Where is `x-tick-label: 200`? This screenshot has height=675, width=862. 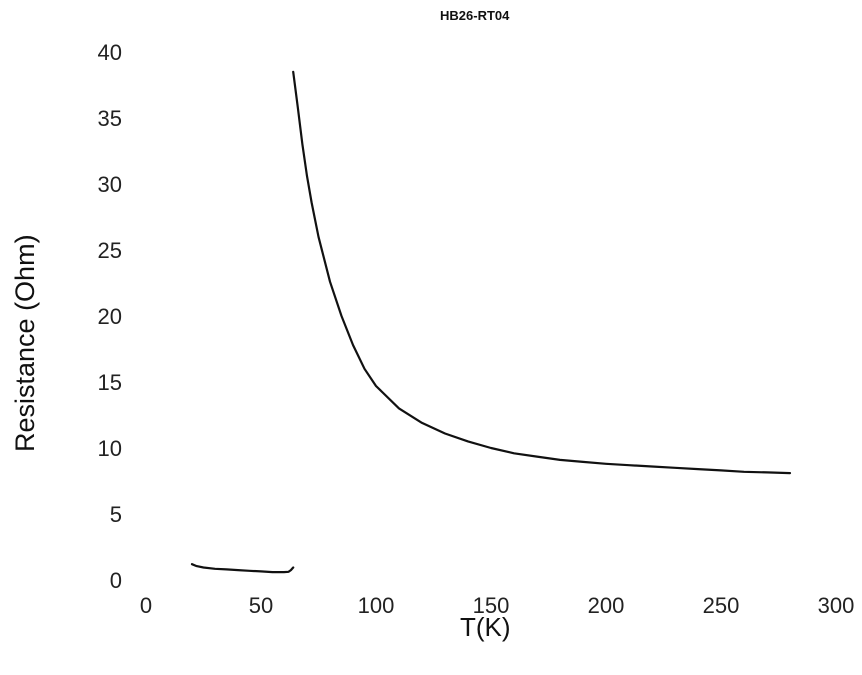
x-tick-label: 200 is located at coordinates (606, 605).